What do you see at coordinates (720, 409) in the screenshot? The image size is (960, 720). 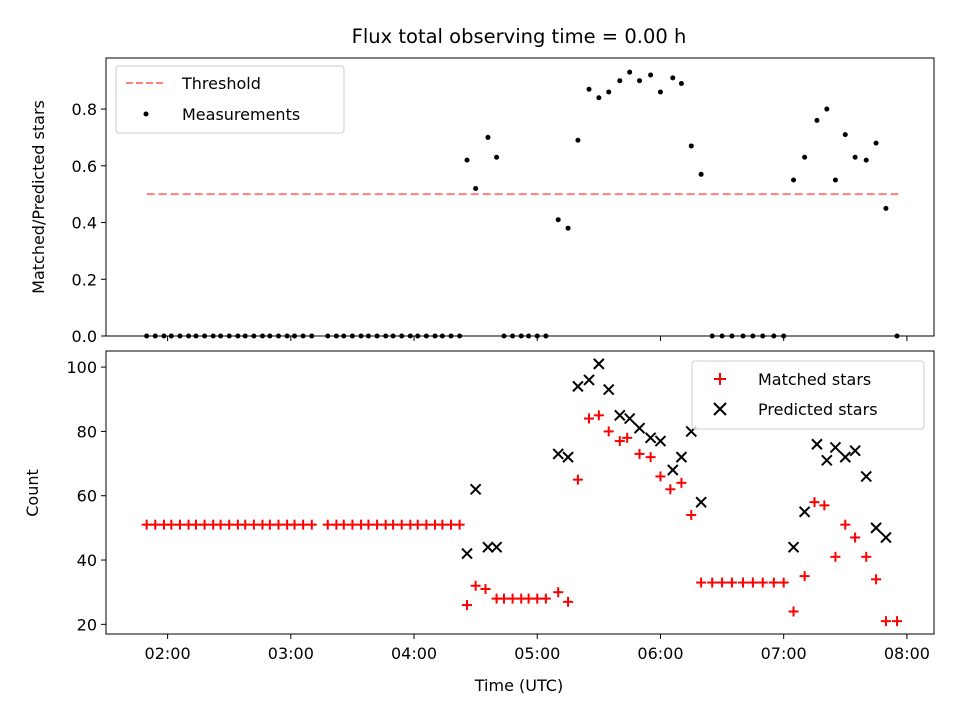 I see `predicted-legend-marker` at bounding box center [720, 409].